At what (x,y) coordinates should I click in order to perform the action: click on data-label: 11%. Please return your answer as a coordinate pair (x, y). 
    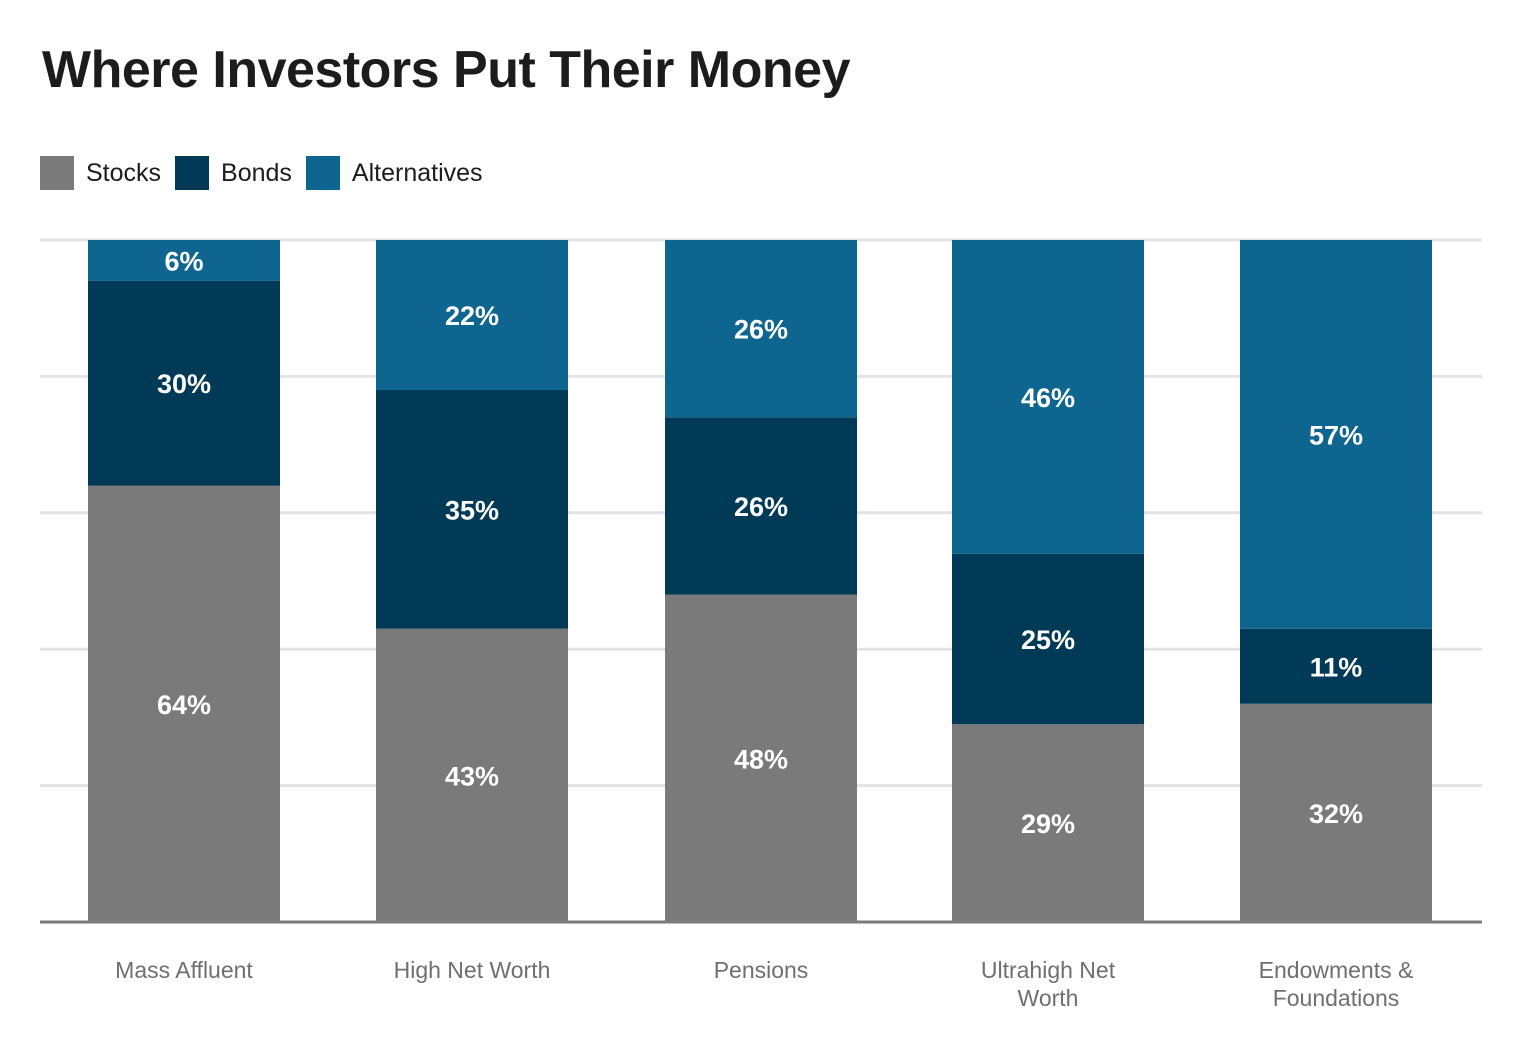
    Looking at the image, I should click on (1336, 667).